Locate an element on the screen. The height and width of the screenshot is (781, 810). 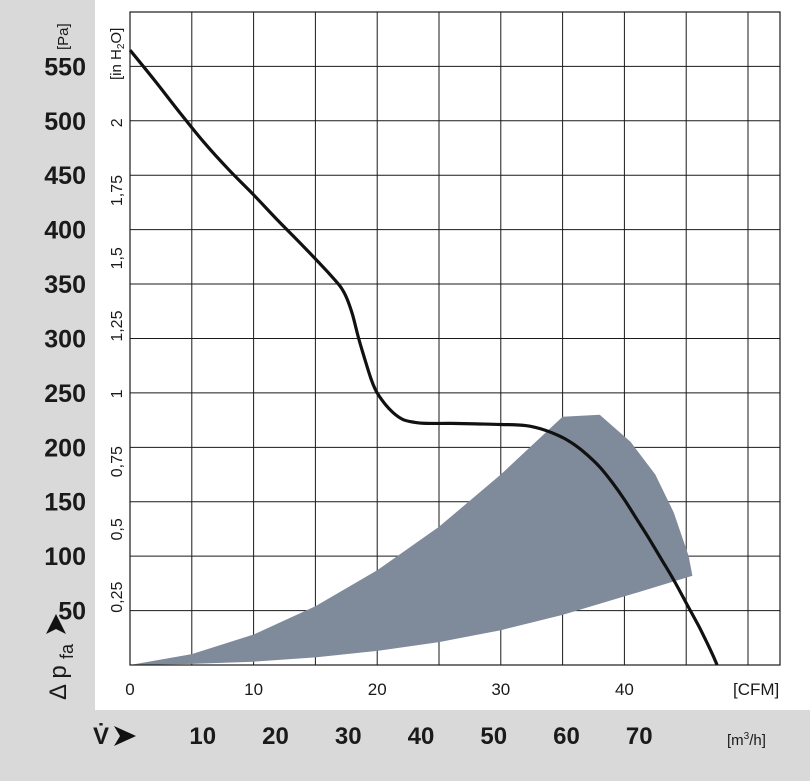
pa-tick-label: 350 is located at coordinates (65, 285).